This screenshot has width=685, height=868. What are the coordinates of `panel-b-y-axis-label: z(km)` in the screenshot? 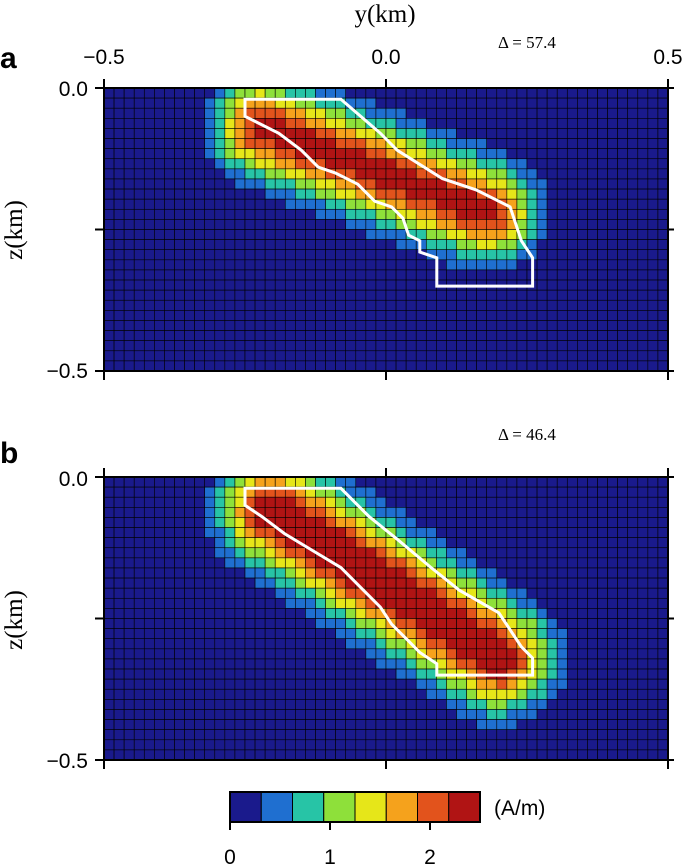 It's located at (14, 620).